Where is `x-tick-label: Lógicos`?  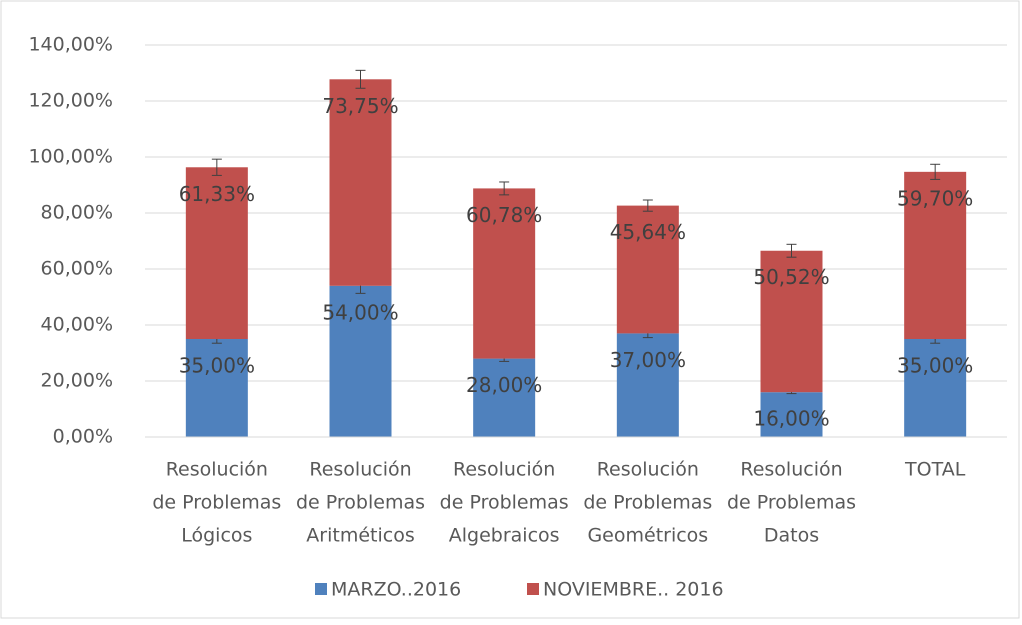
x-tick-label: Lógicos is located at coordinates (216, 536).